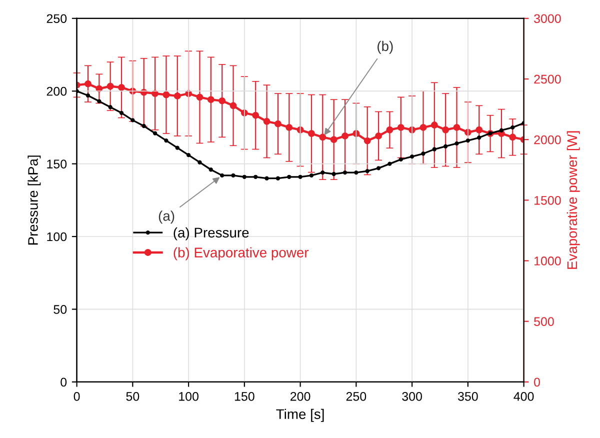  What do you see at coordinates (547, 139) in the screenshot?
I see `y2-tick-label: 2000` at bounding box center [547, 139].